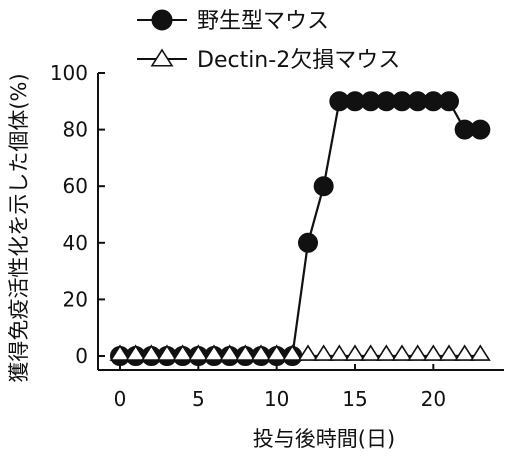 This screenshot has height=461, width=513. What do you see at coordinates (75, 186) in the screenshot?
I see `y-tick-label: 60` at bounding box center [75, 186].